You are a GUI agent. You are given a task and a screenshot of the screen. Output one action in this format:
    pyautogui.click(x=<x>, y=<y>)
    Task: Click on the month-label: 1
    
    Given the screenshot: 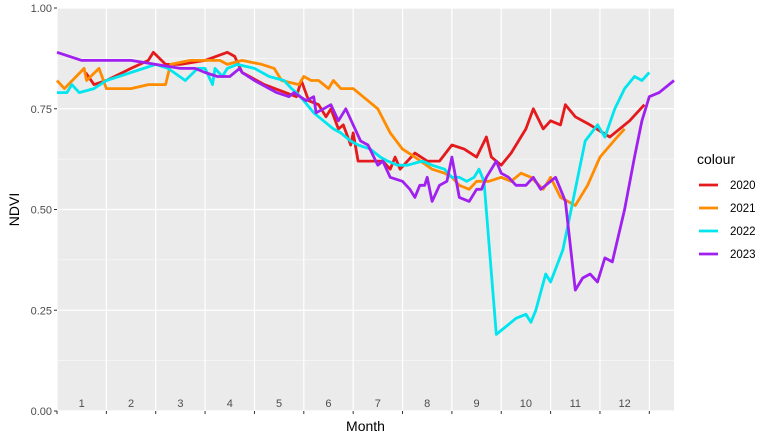 What is the action you would take?
    pyautogui.click(x=82, y=404)
    